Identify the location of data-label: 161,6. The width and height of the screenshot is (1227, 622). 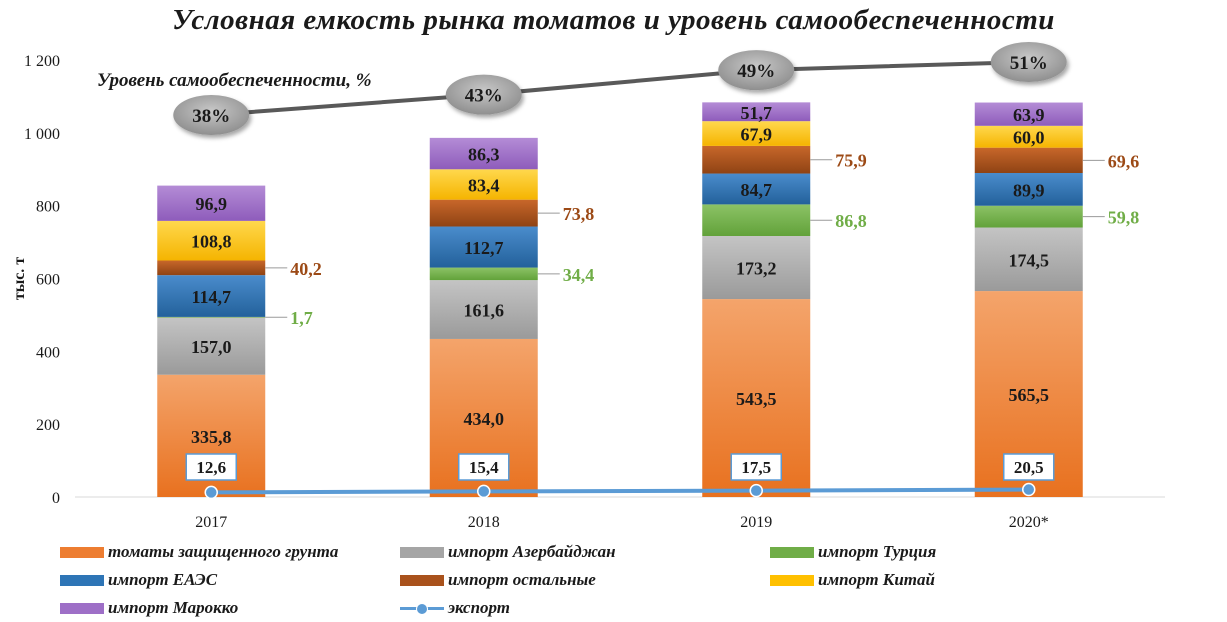
(484, 311).